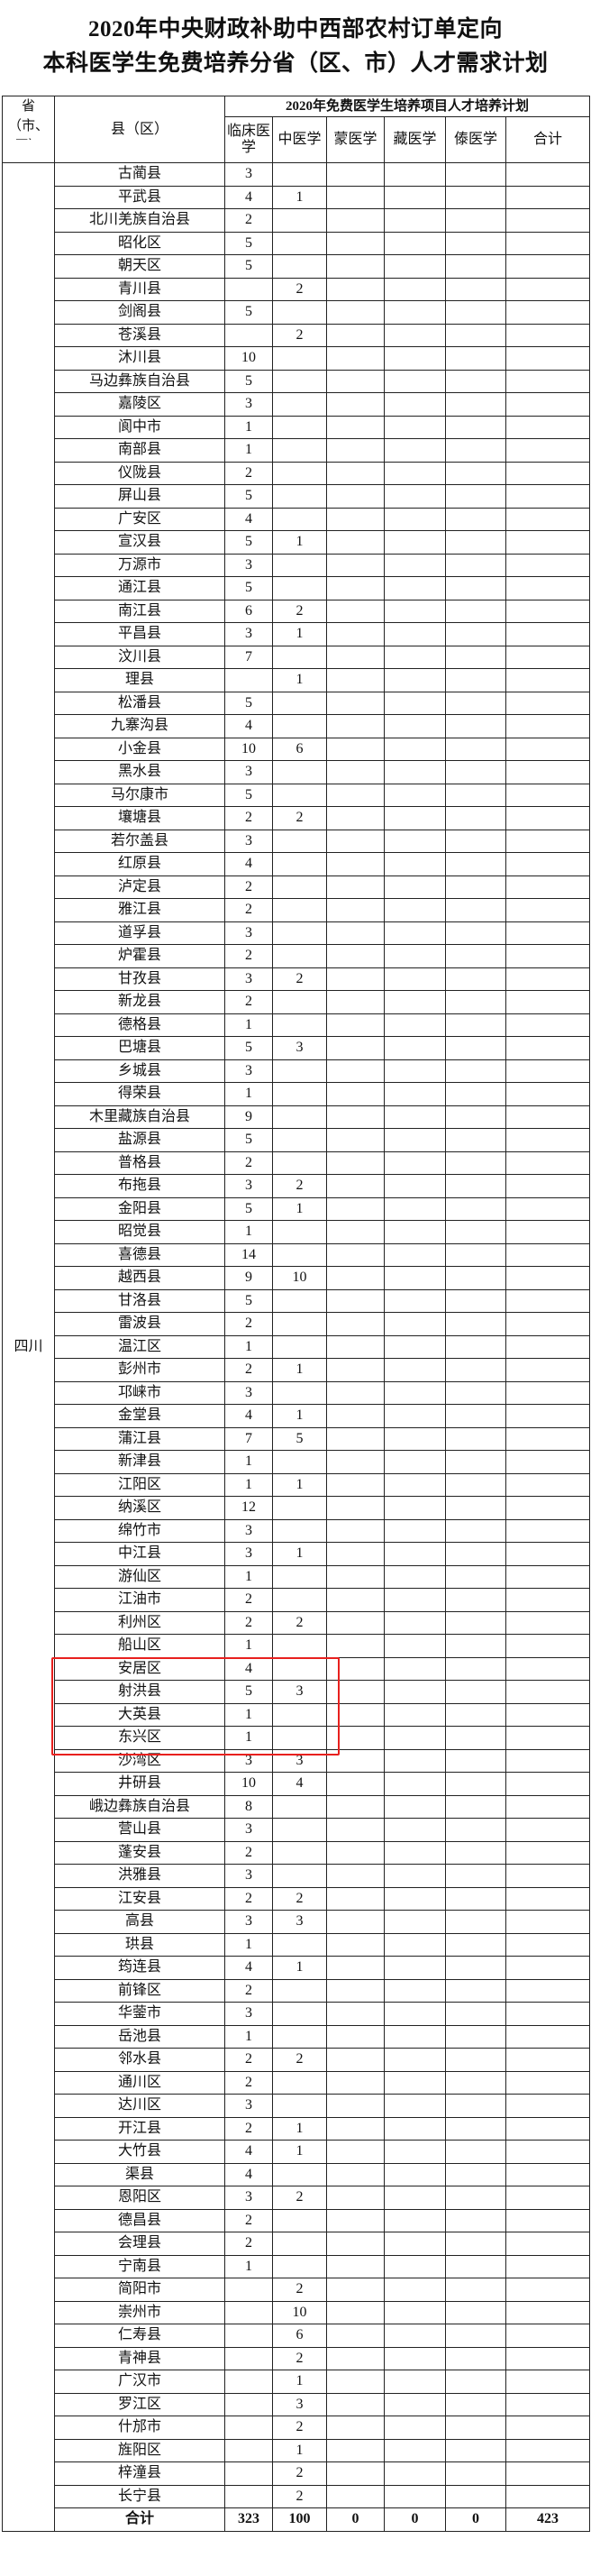  I want to click on column-header-3: 藏医学, so click(415, 139).